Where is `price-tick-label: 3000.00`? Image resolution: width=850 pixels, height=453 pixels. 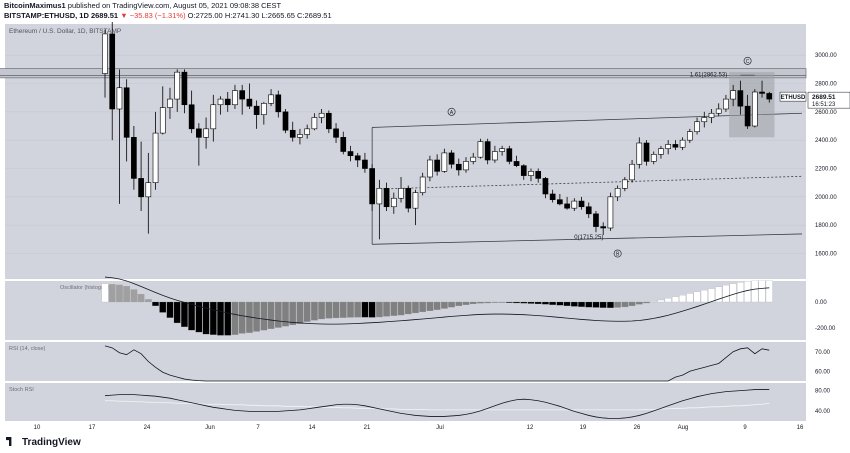
price-tick-label: 3000.00 is located at coordinates (826, 56).